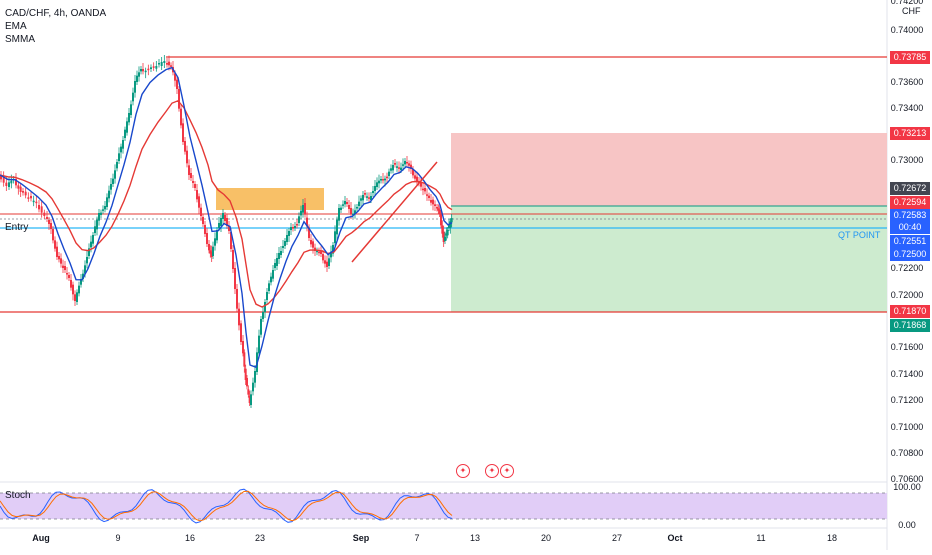 Image resolution: width=932 pixels, height=555 pixels. What do you see at coordinates (907, 374) in the screenshot?
I see `price-tick-label: 0.71400` at bounding box center [907, 374].